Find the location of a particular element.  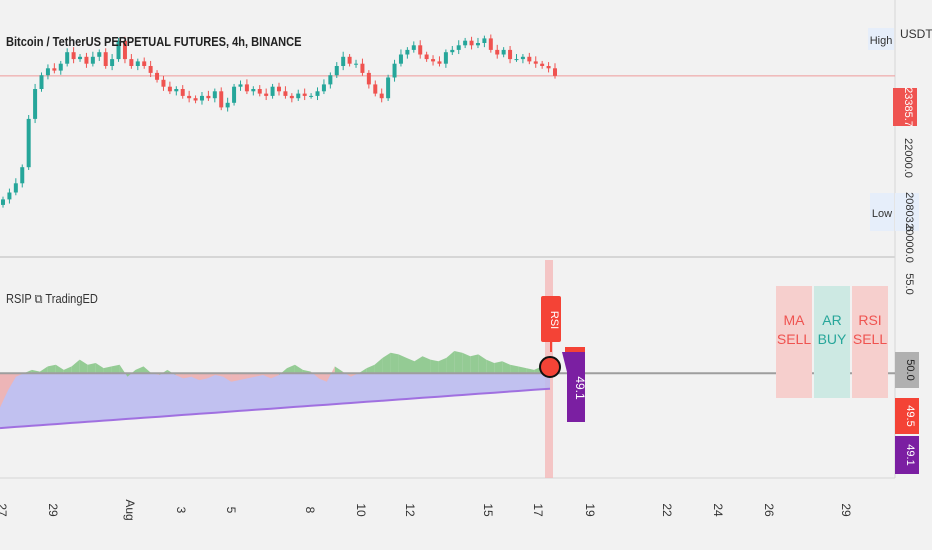

value-bubble is located at coordinates (573, 387).